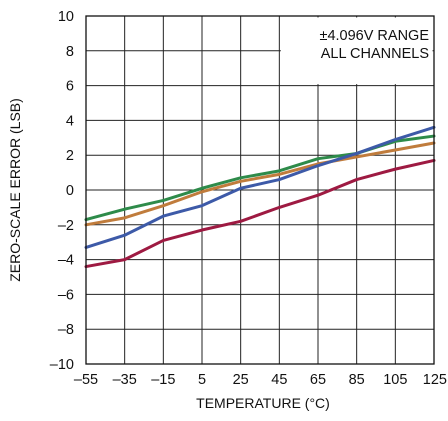  I want to click on y-tick-label: –2, so click(66, 226).